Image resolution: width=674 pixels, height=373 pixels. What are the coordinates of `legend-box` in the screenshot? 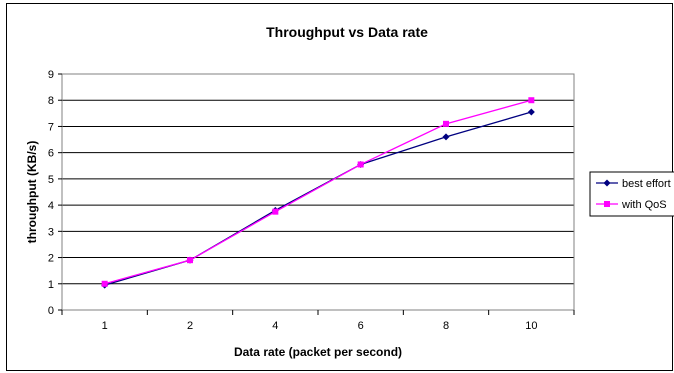 It's located at (631, 194).